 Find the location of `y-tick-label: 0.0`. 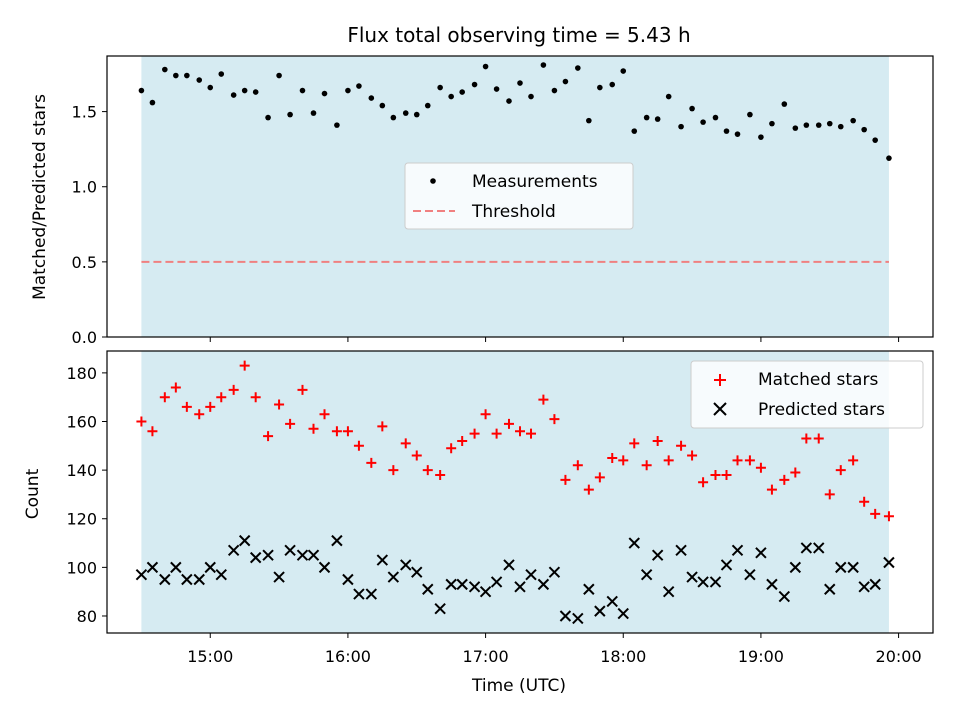

y-tick-label: 0.0 is located at coordinates (84, 337).